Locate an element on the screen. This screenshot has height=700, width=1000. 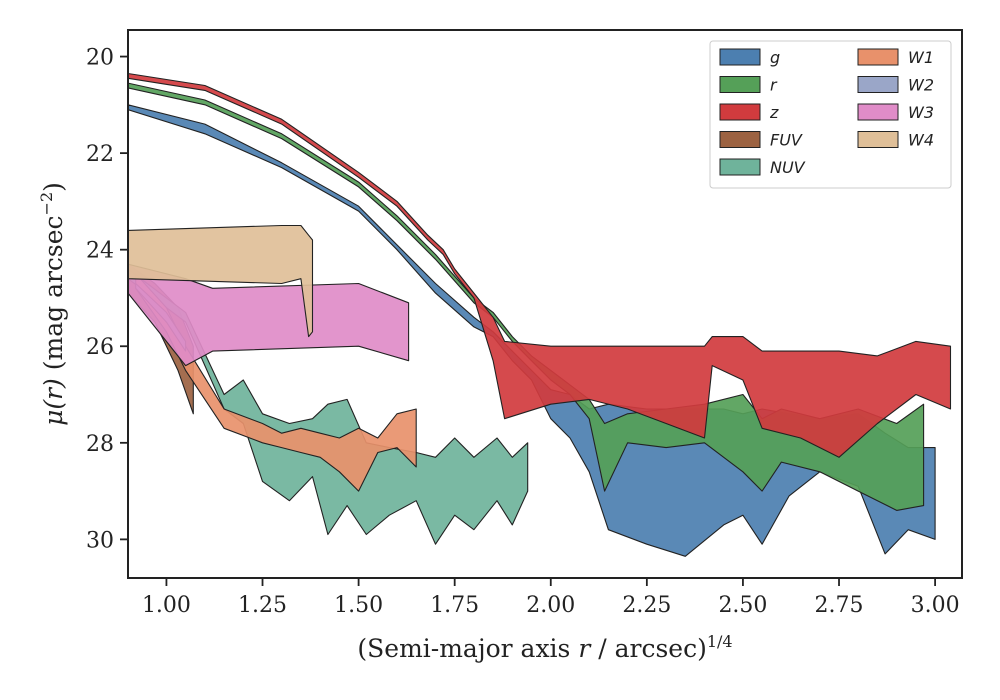
legend-label: W4 is located at coordinates (921, 140).